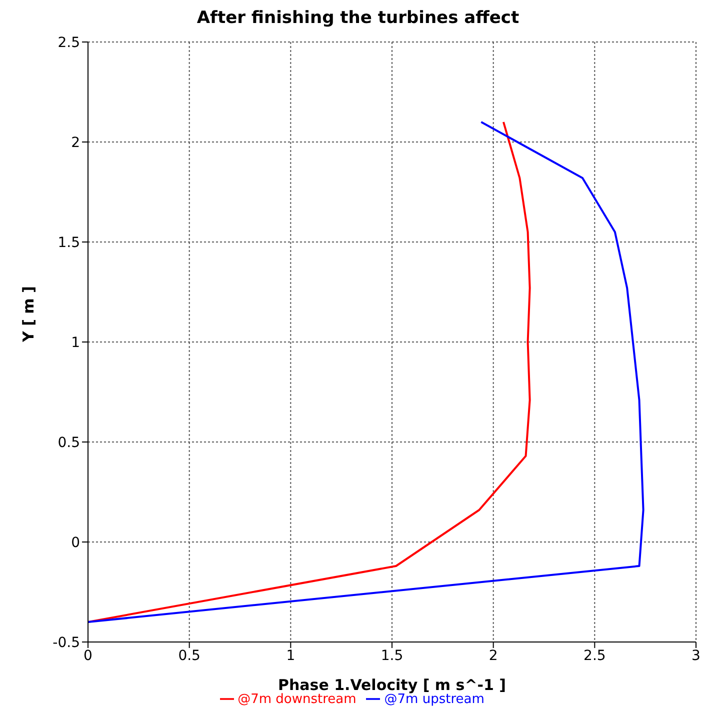  I want to click on x-tick-label: 2, so click(493, 656).